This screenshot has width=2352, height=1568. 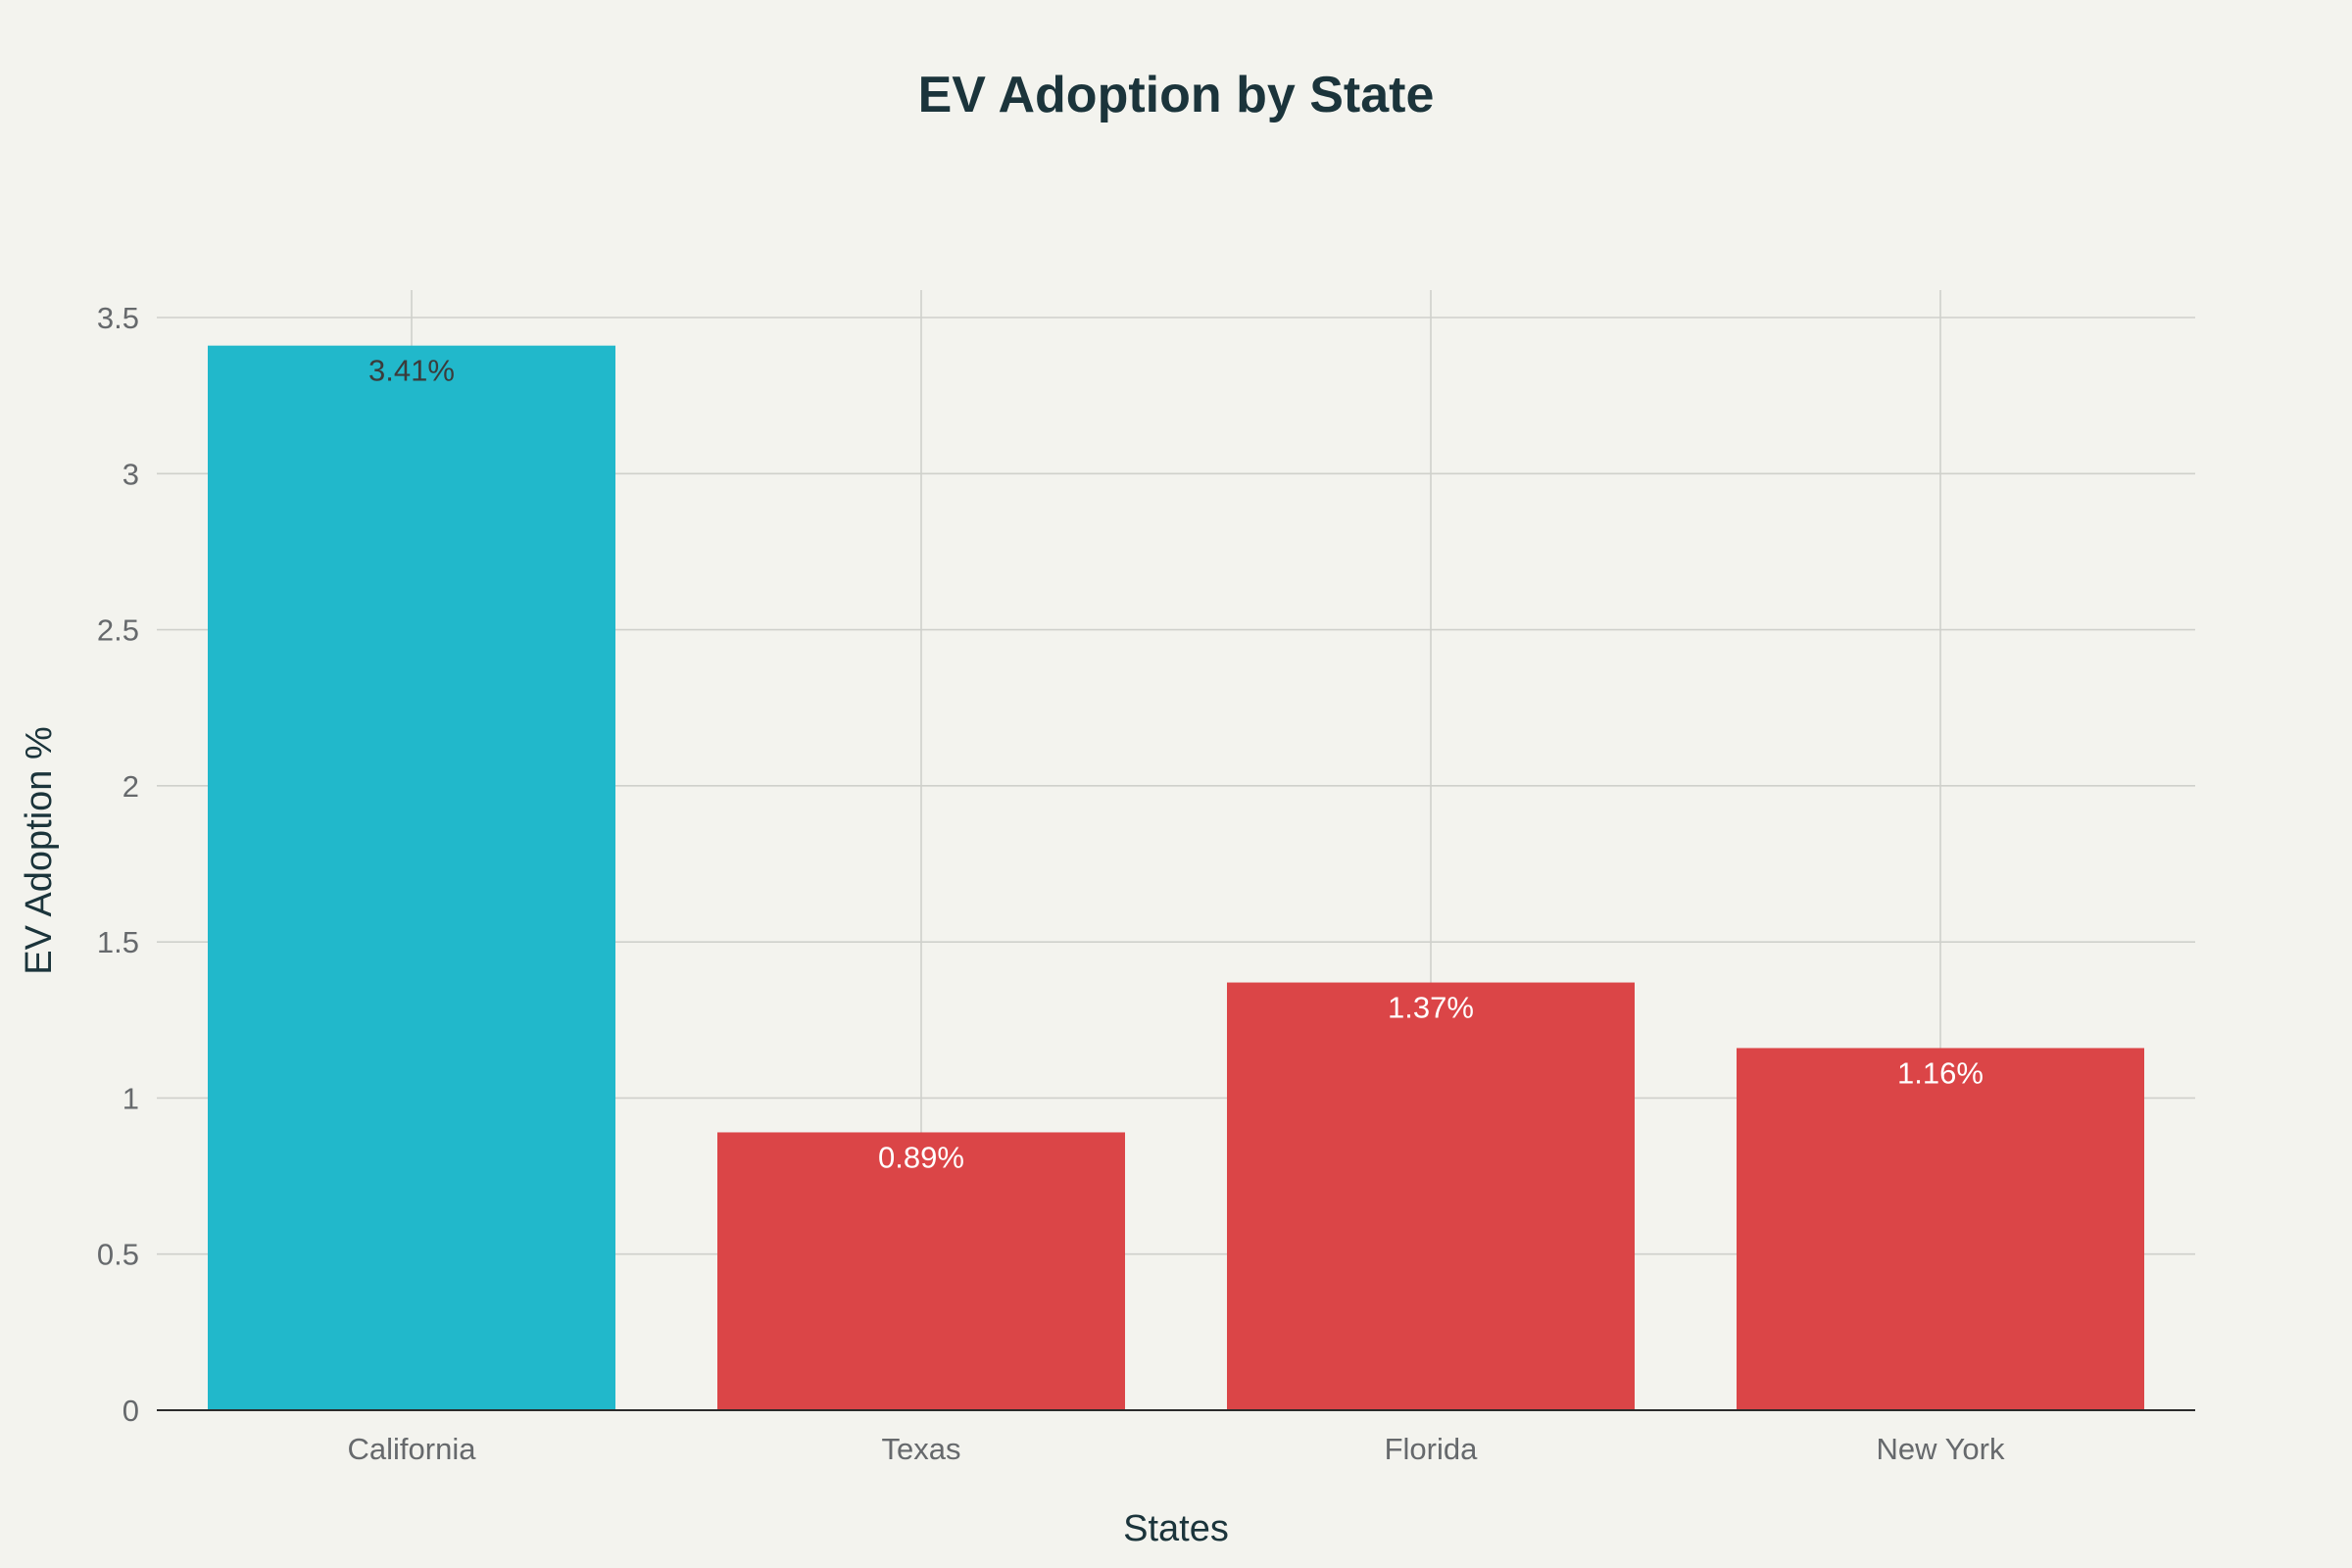 What do you see at coordinates (411, 371) in the screenshot?
I see `data-label: 3.41%` at bounding box center [411, 371].